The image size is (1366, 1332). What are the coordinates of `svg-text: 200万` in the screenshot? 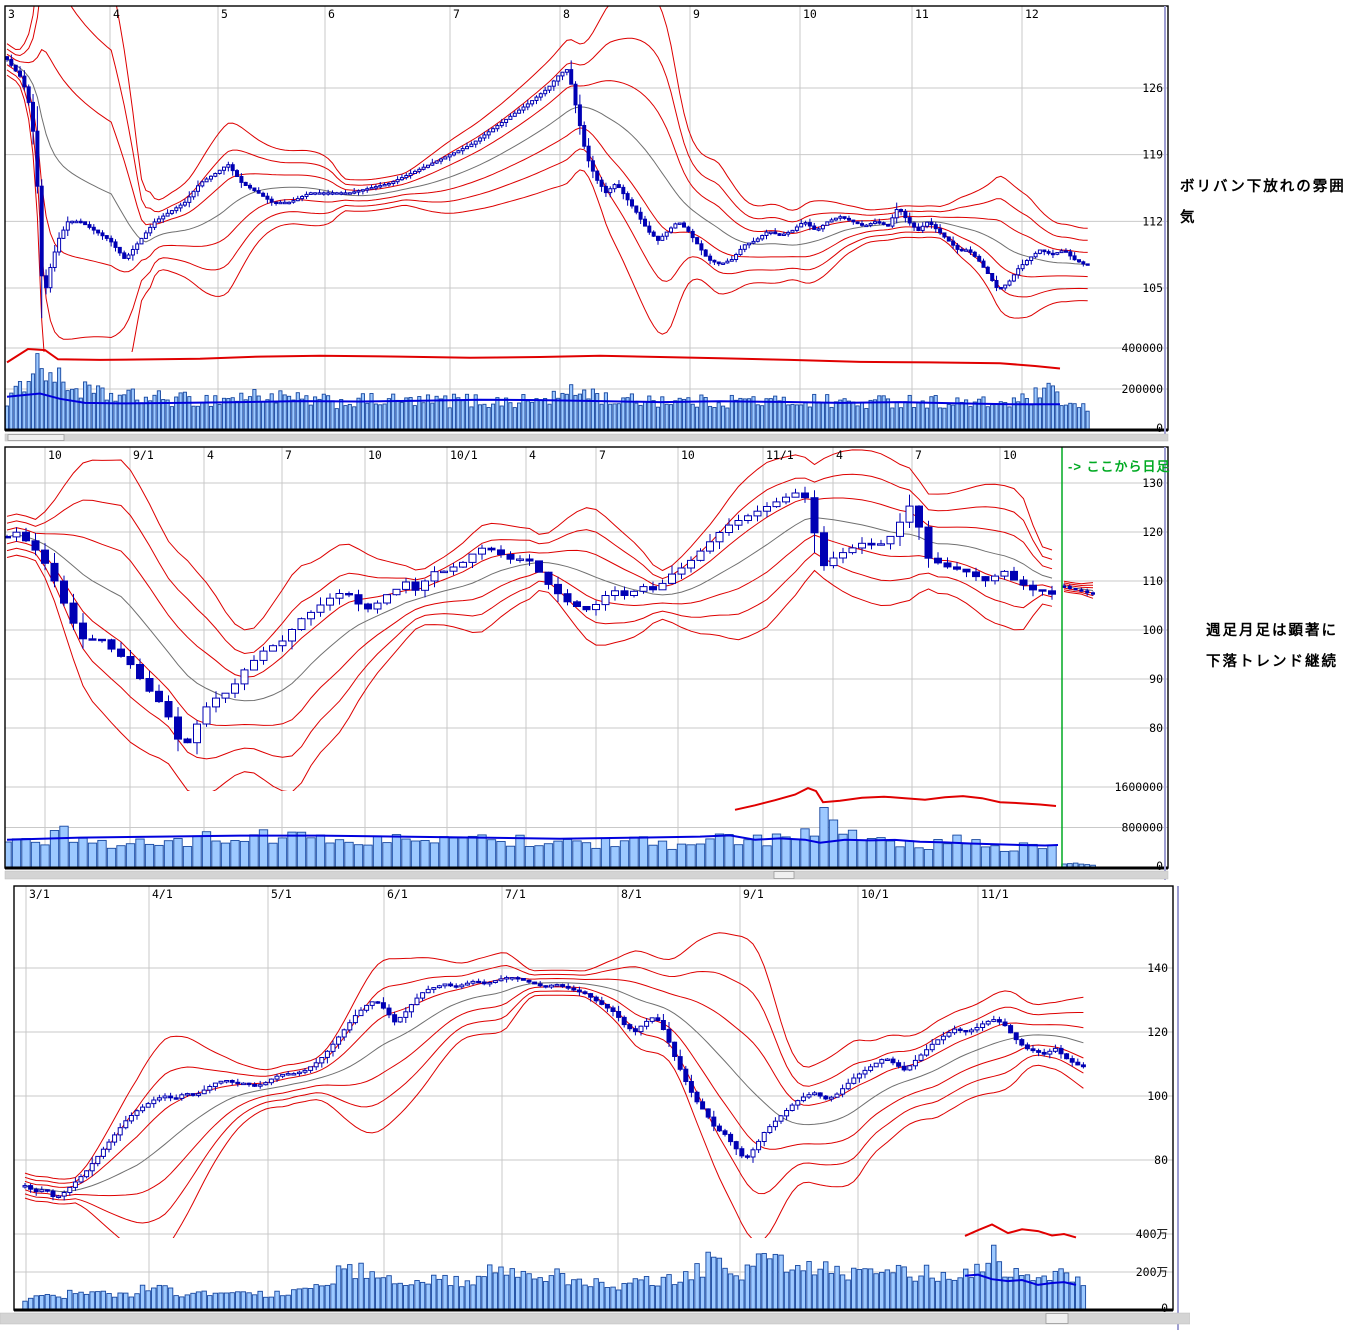 It's located at (1152, 1272).